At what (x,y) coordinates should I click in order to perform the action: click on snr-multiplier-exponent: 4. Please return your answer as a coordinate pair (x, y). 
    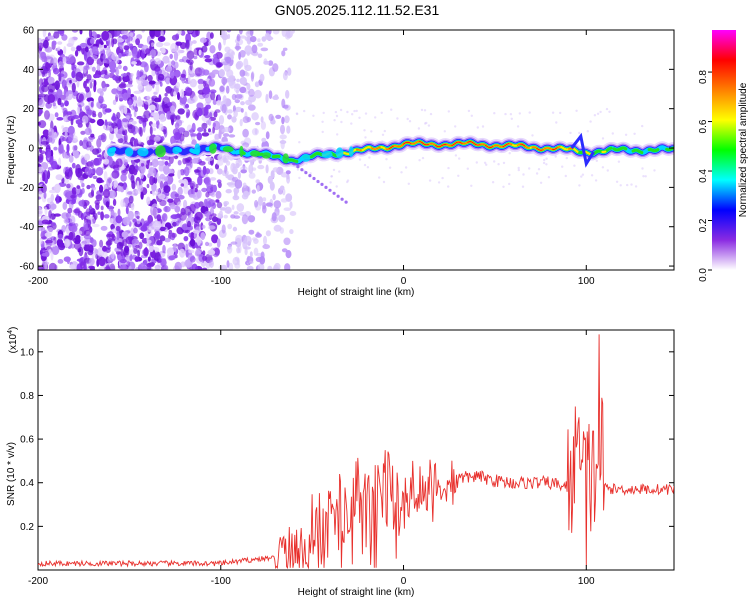
    Looking at the image, I should click on (10, 332).